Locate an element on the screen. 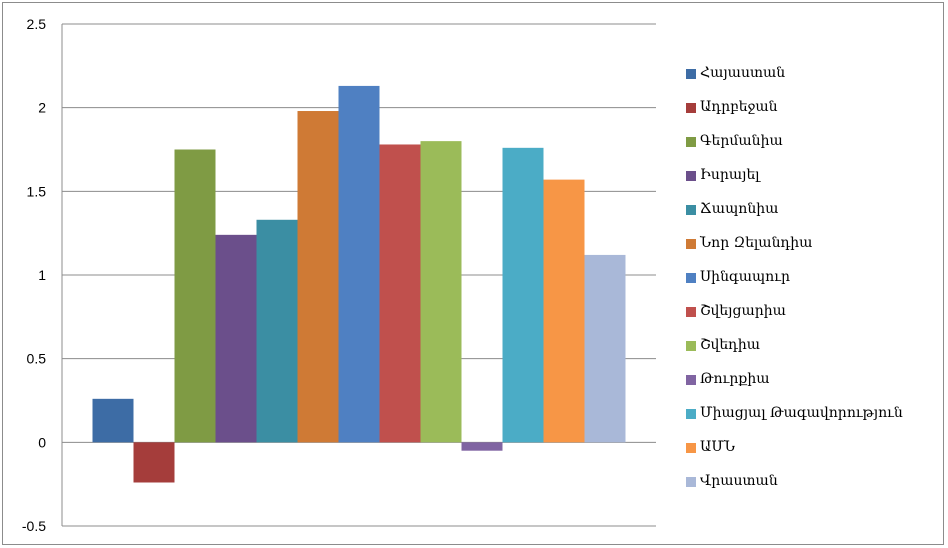 The width and height of the screenshot is (948, 548). y-tick-label: 1 is located at coordinates (42, 275).